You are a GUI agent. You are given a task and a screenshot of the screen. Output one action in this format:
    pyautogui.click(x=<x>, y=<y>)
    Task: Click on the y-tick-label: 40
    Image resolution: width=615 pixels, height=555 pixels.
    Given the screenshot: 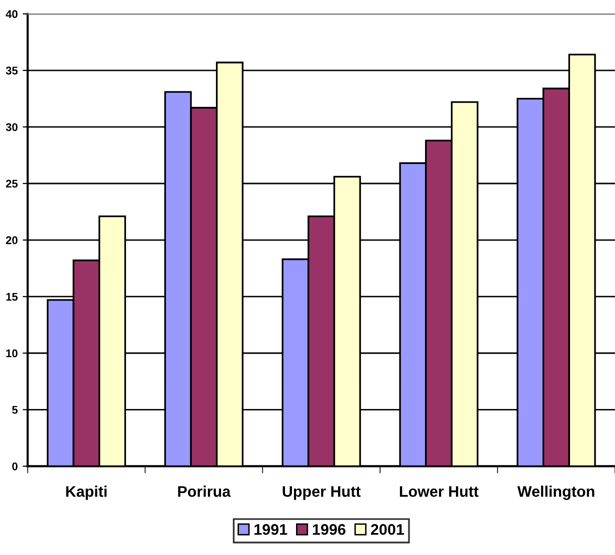 What is the action you would take?
    pyautogui.click(x=12, y=14)
    